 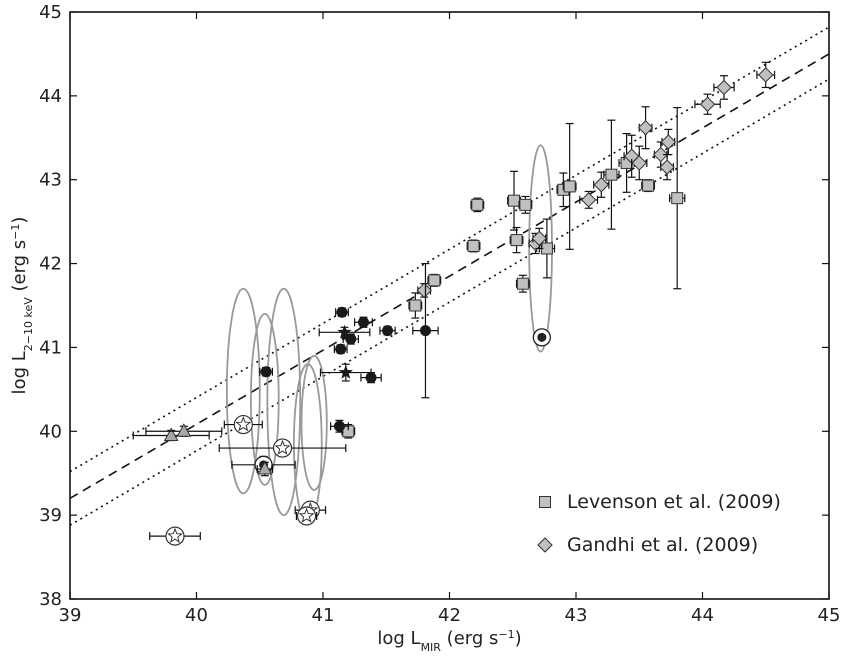 I want to click on x-tick-label: 45, so click(x=829, y=615).